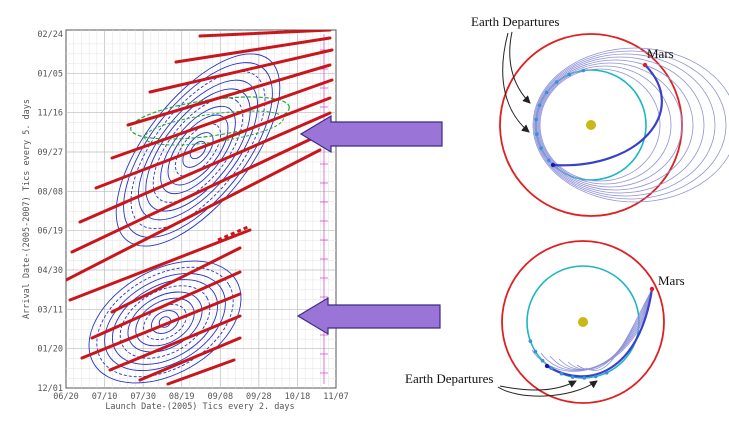 The image size is (729, 438). What do you see at coordinates (233, 233) in the screenshot?
I see `tof-line-fragment` at bounding box center [233, 233].